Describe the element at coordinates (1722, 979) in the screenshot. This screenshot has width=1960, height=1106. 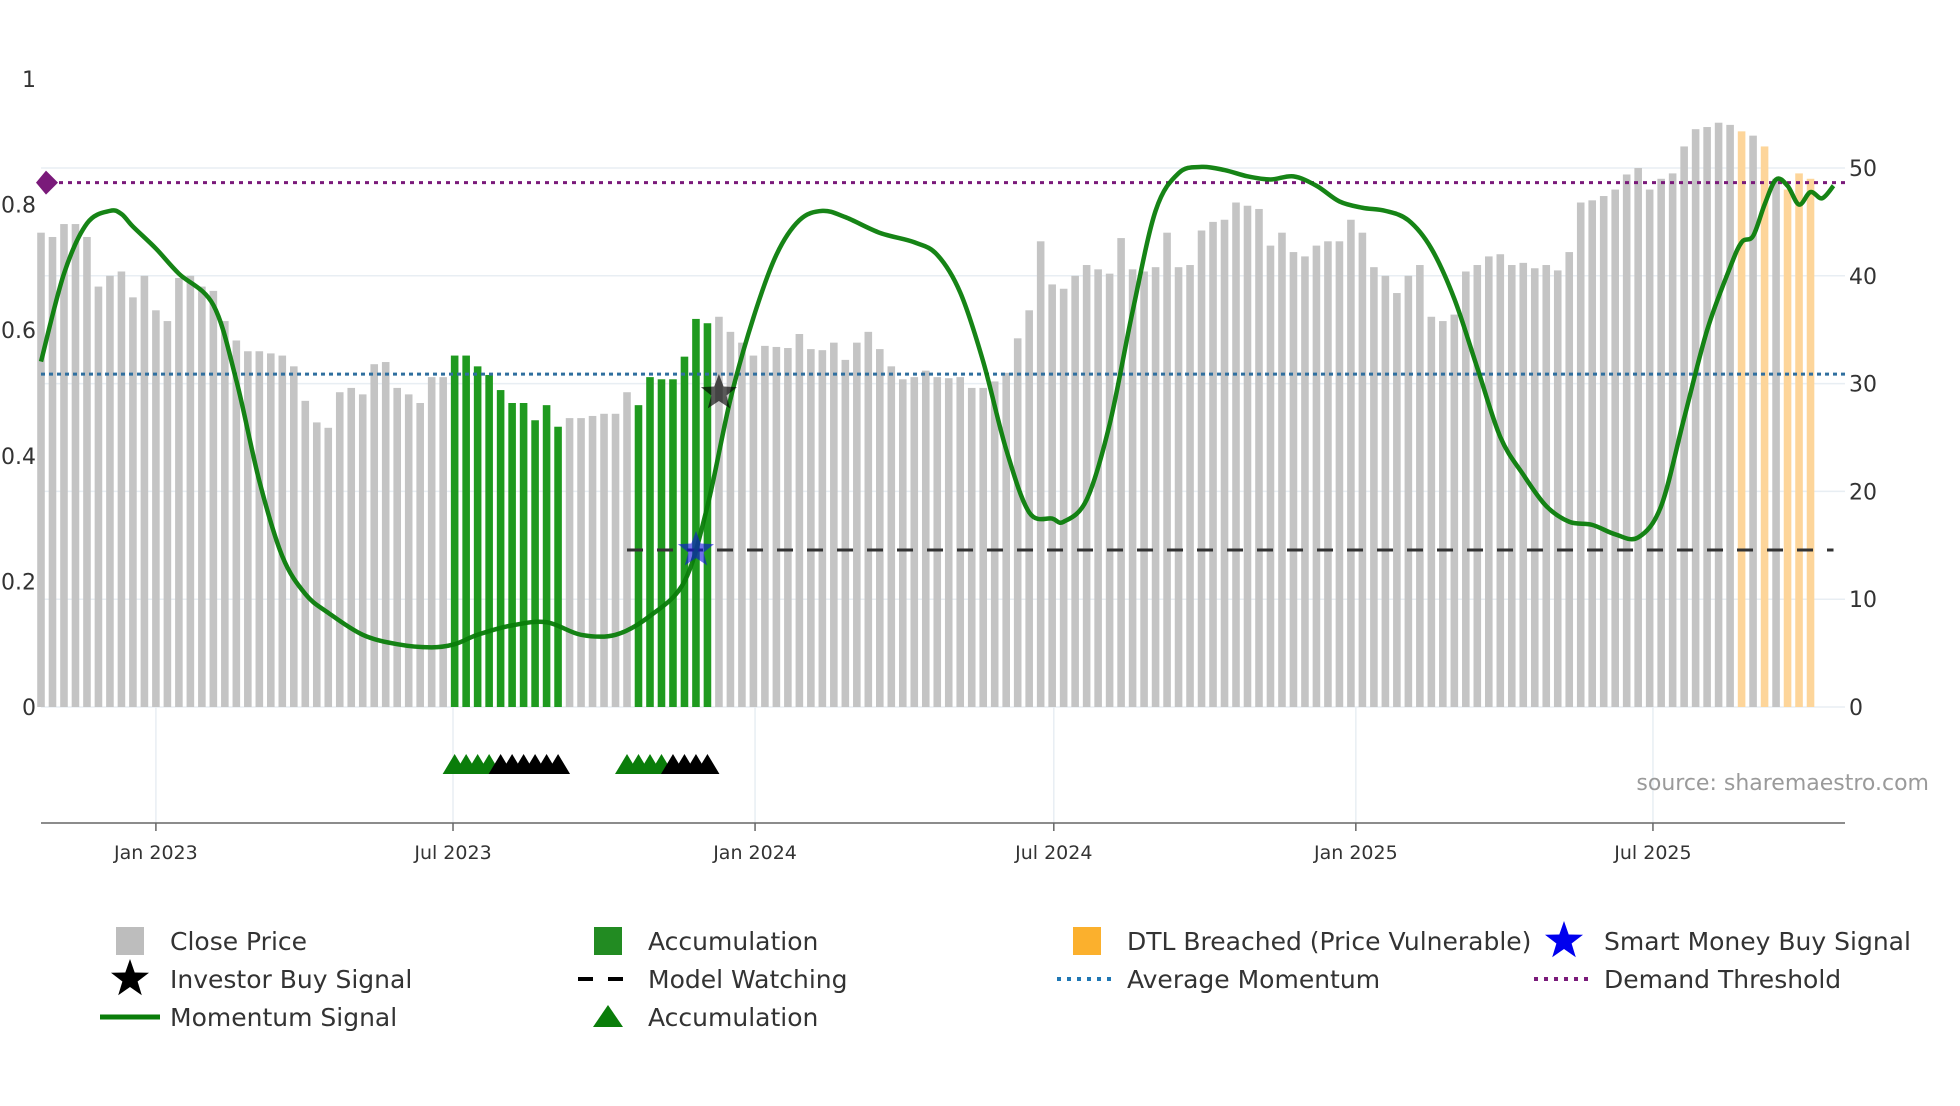
I see `legend-label: Demand Threshold` at that location.